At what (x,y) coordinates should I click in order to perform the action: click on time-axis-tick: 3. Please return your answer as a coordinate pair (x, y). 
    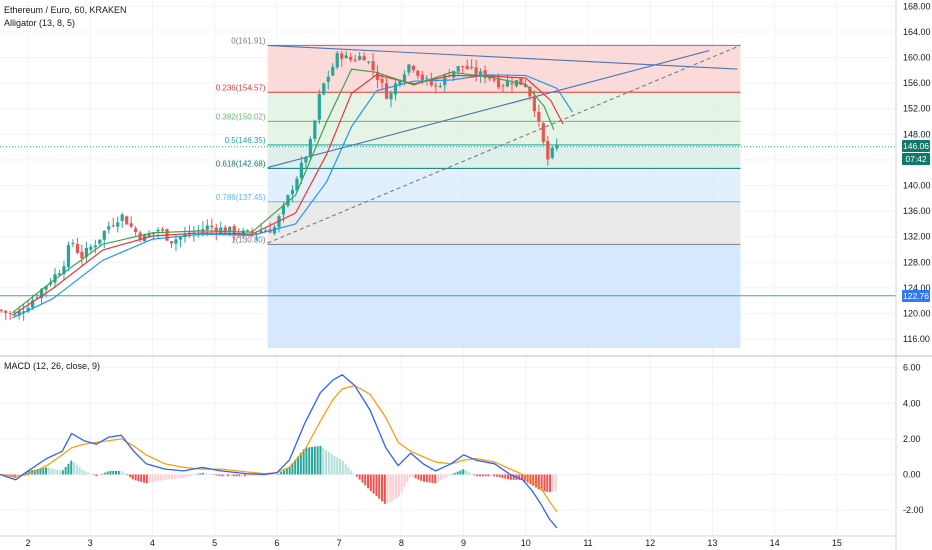
    Looking at the image, I should click on (90, 543).